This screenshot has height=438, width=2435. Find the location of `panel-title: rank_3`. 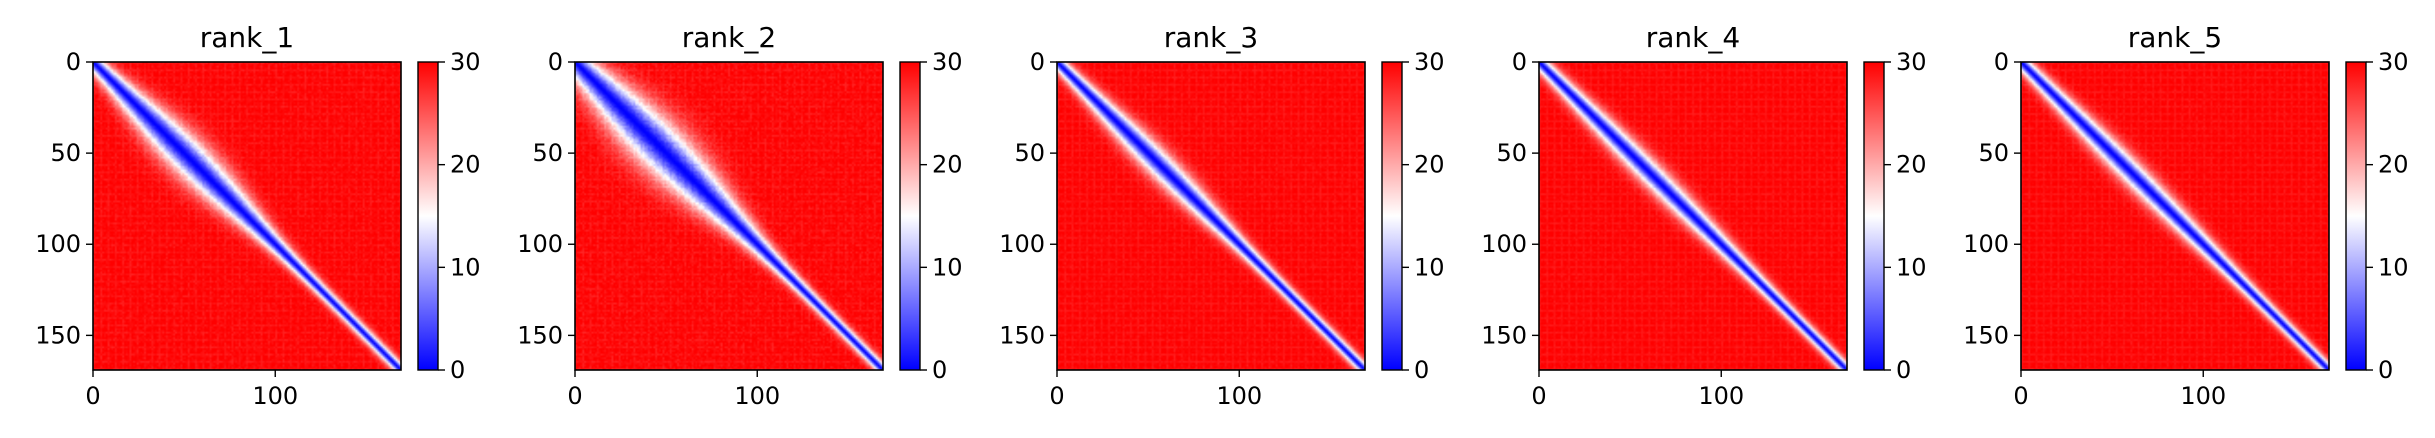

panel-title: rank_3 is located at coordinates (1211, 37).